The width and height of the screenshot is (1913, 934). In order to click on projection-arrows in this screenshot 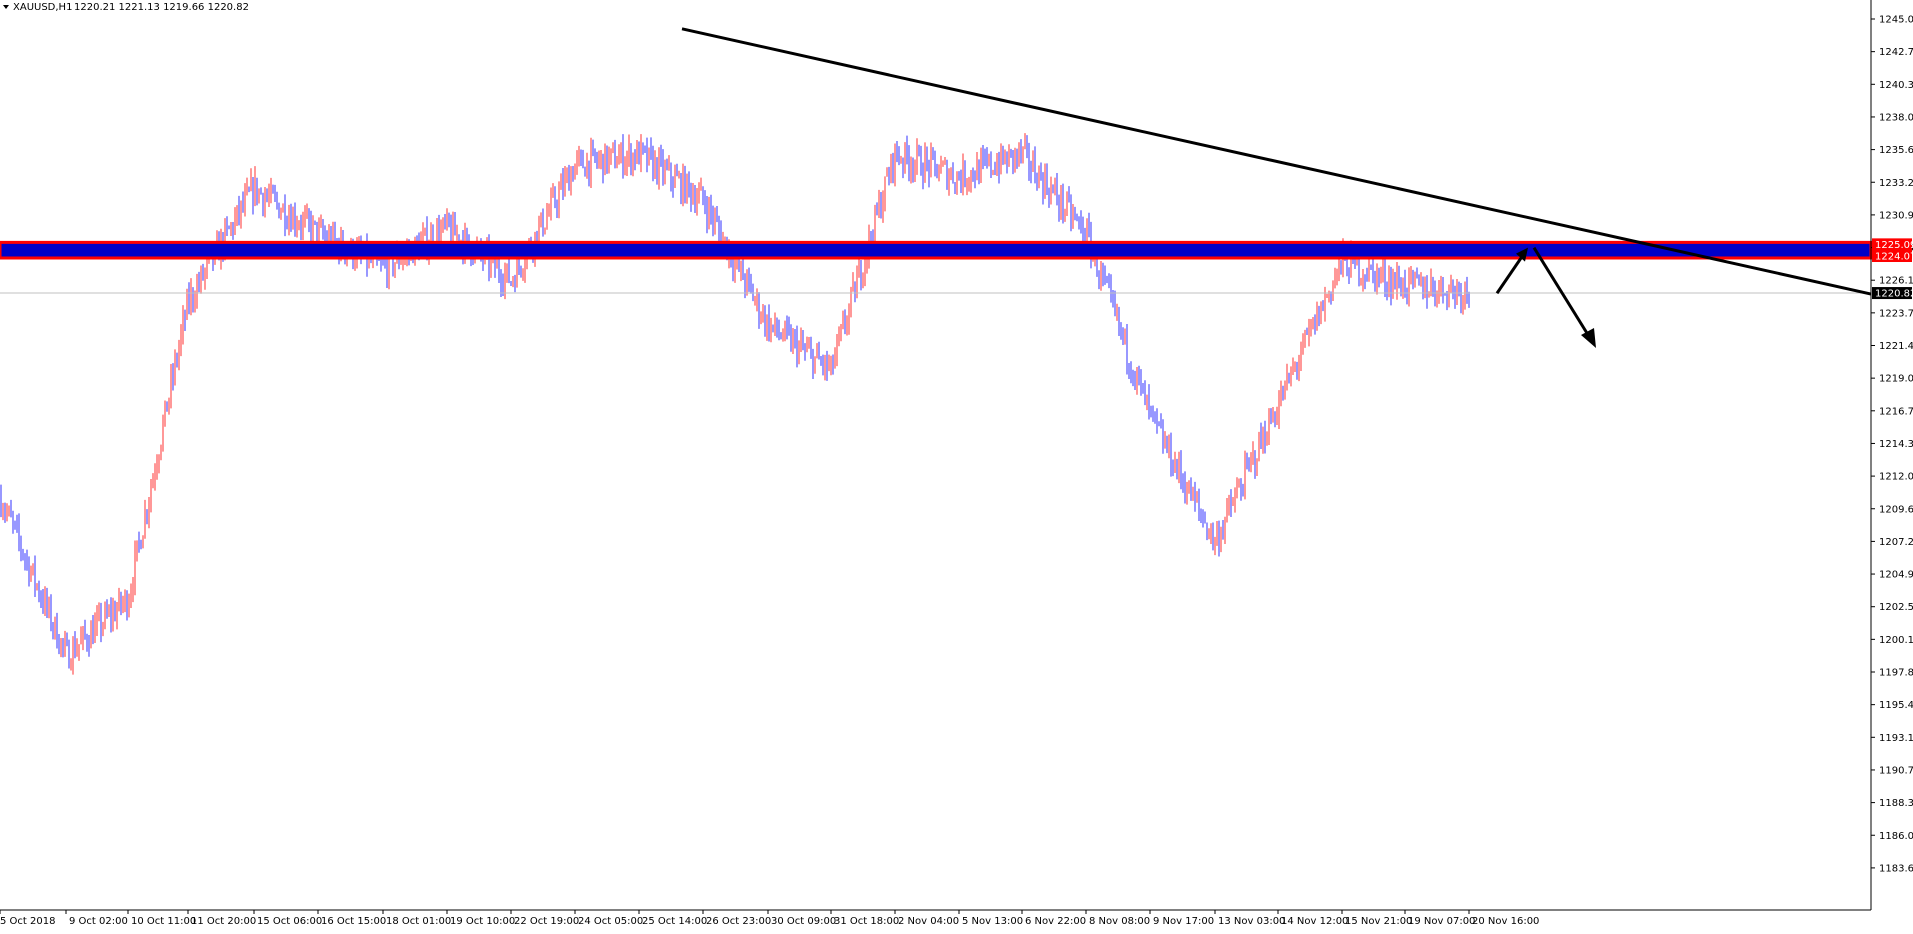, I will do `click(1545, 297)`.